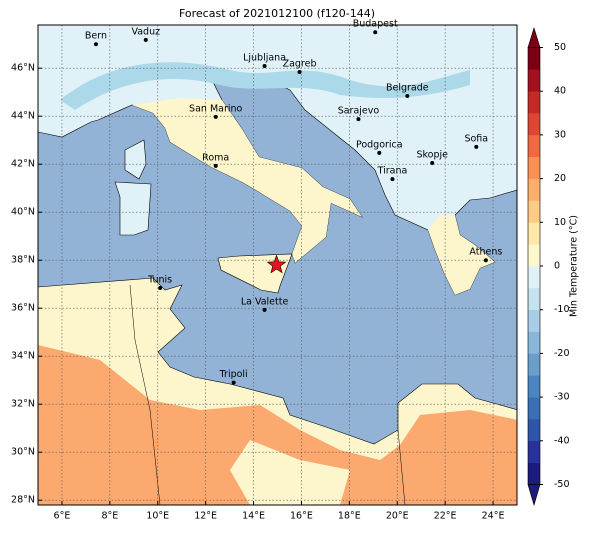 The width and height of the screenshot is (592, 533). What do you see at coordinates (23, 404) in the screenshot?
I see `y-tick-label: 32°N` at bounding box center [23, 404].